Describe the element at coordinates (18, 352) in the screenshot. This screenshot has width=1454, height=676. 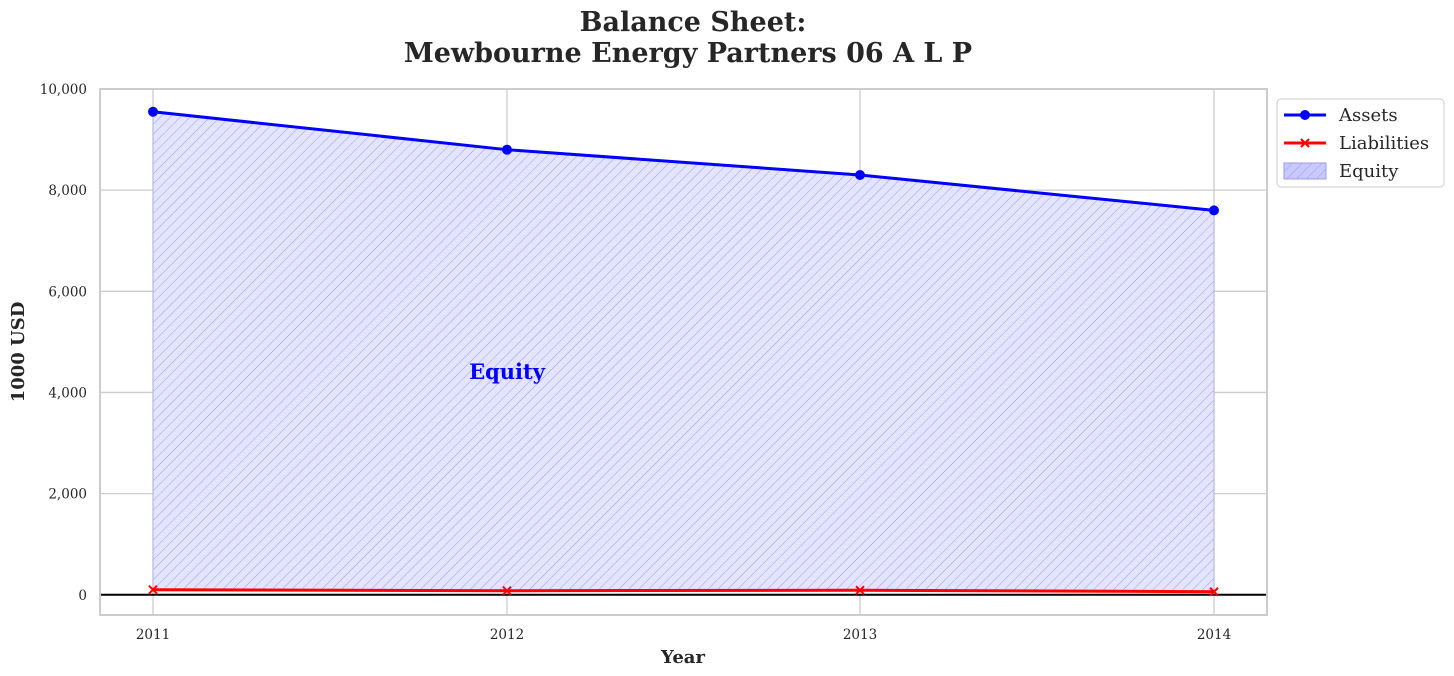
I see `y-axis-label: 1000 USD` at that location.